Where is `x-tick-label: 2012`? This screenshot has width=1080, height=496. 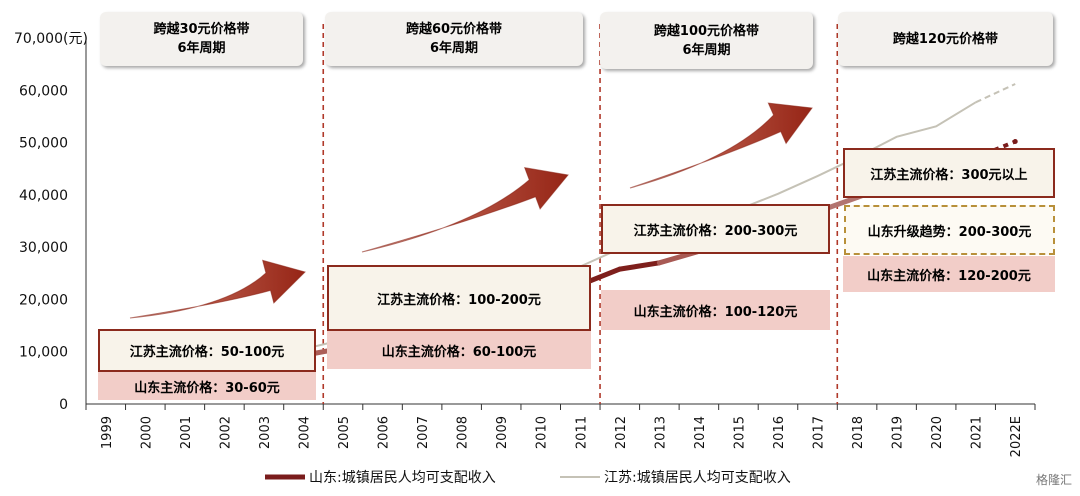
x-tick-label: 2012 is located at coordinates (621, 432).